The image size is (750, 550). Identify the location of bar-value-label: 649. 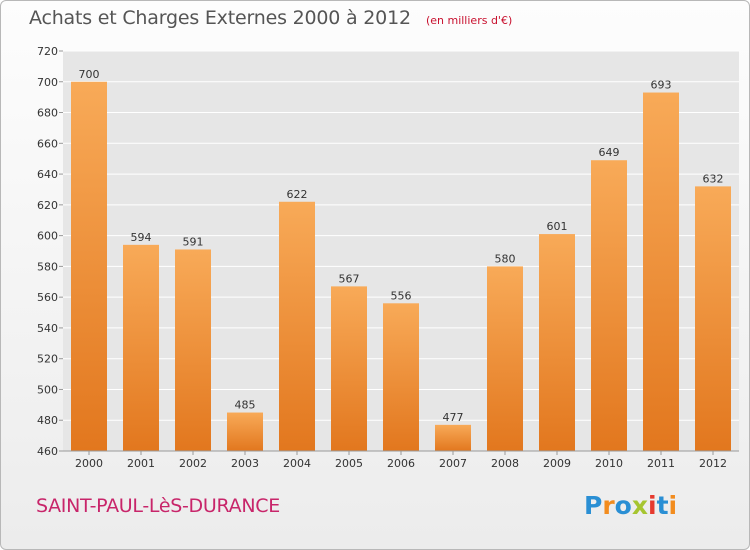
(609, 152).